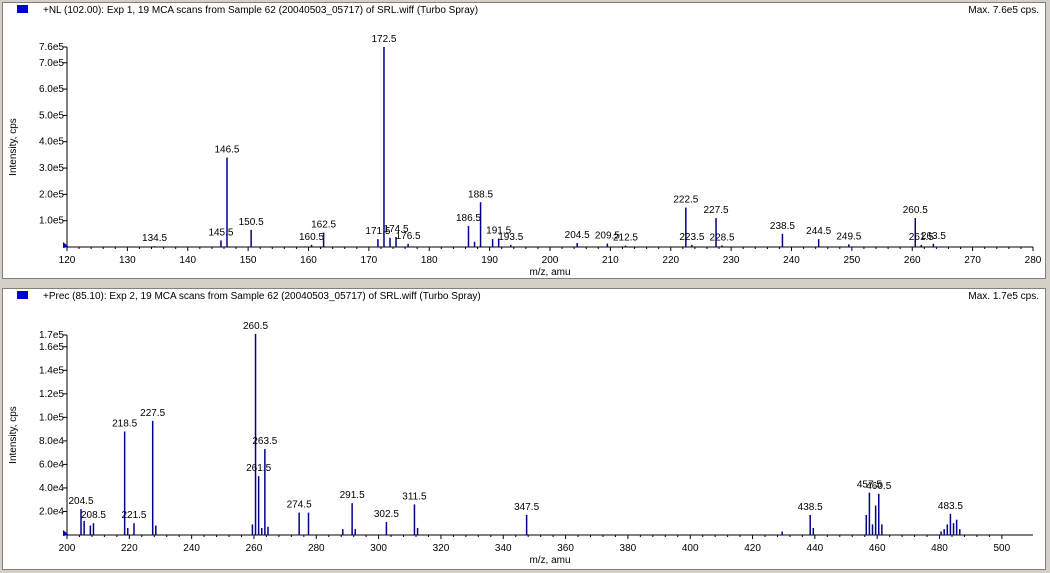 The image size is (1050, 573). I want to click on peak-label: 218.5, so click(124, 423).